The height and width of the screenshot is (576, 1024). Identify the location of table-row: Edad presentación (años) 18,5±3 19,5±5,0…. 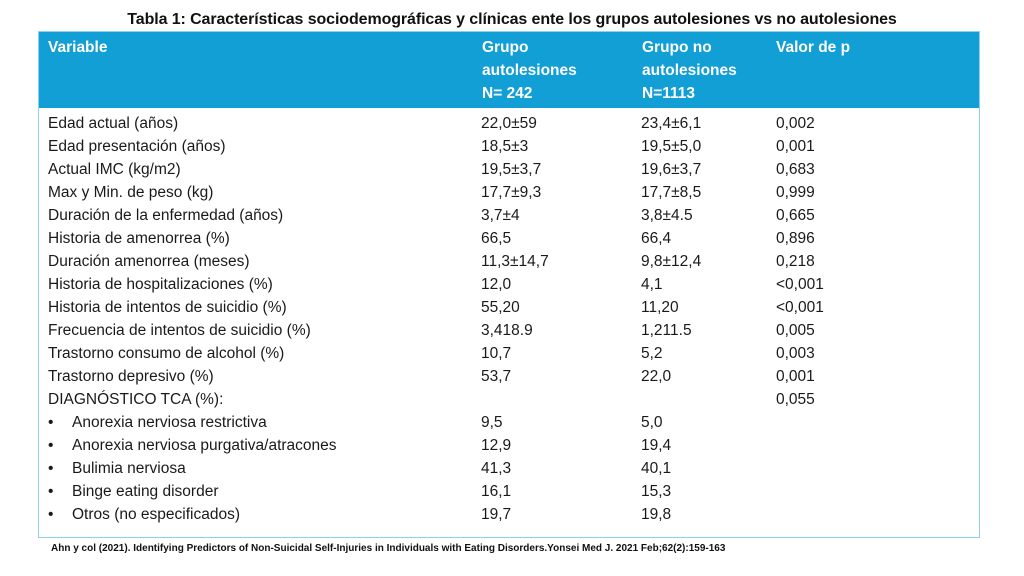
(509, 146).